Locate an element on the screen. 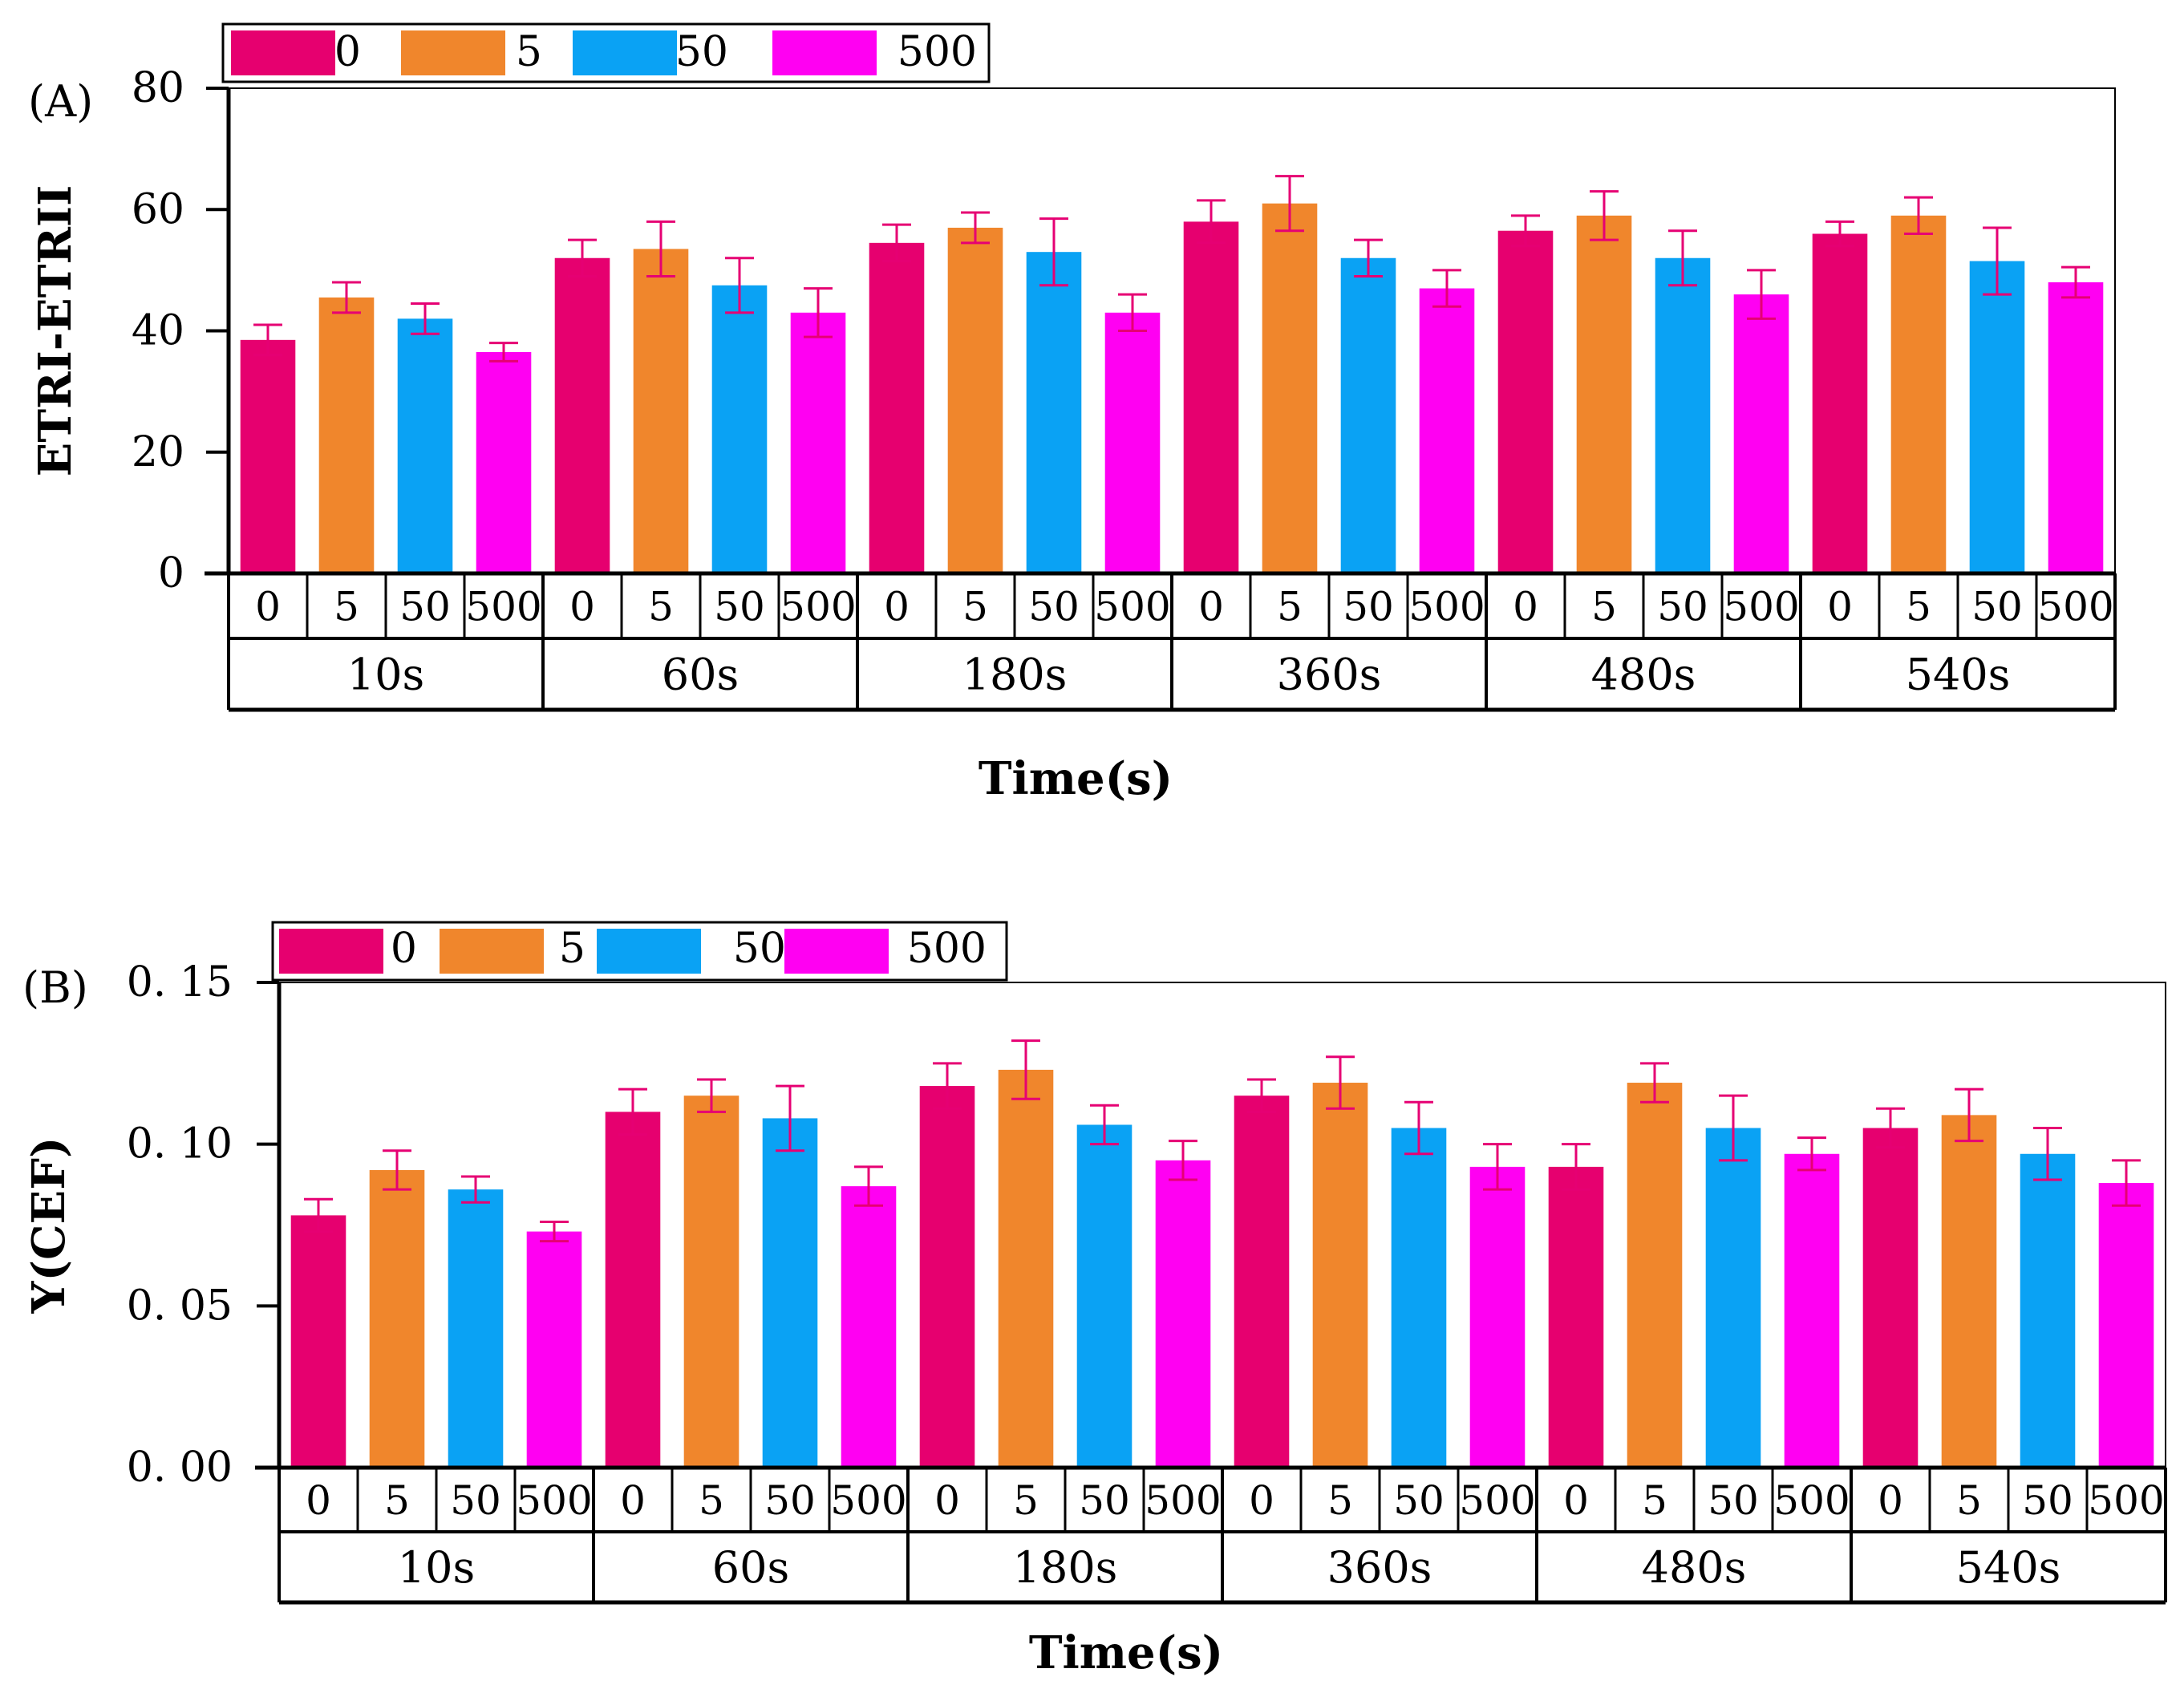  bar-5-360s is located at coordinates (1290, 388).